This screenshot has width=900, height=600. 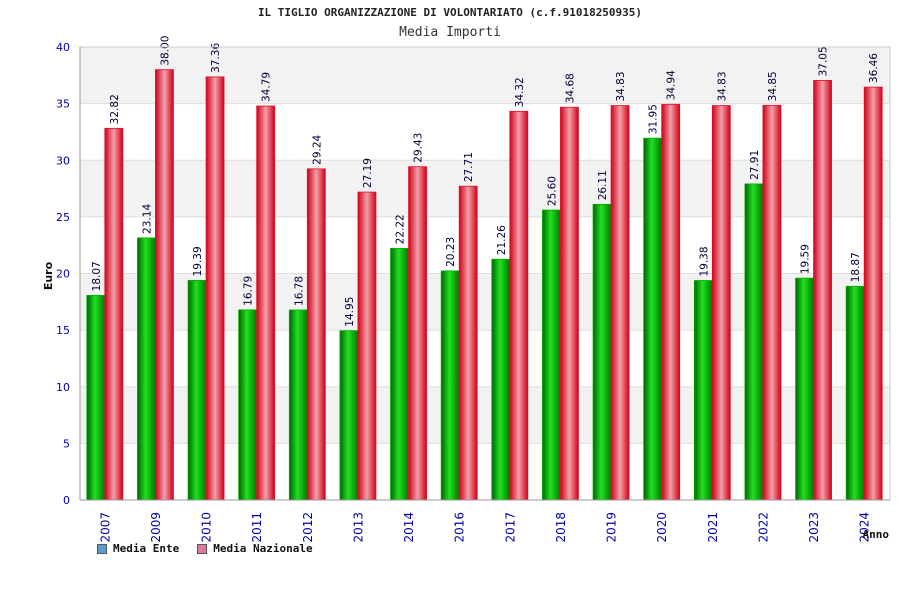 I want to click on data-label: 22.22, so click(x=401, y=229).